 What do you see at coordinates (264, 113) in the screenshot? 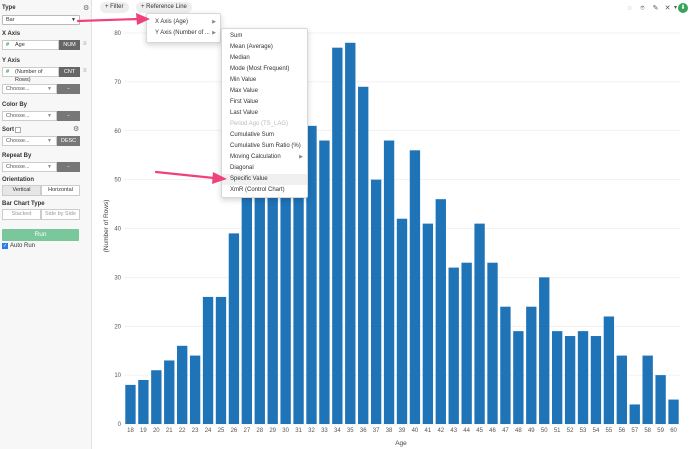
I see `menu-item-last: Last Value` at bounding box center [264, 113].